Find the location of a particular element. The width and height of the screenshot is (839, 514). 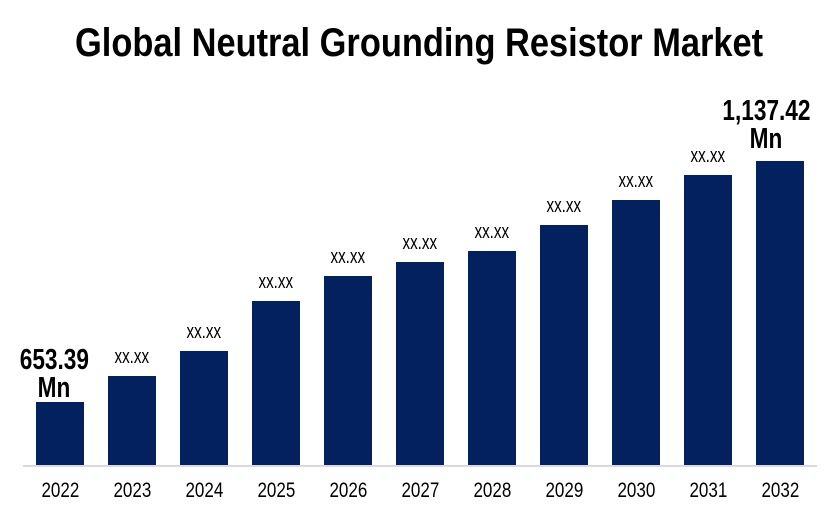

x-axis-label: 2032 is located at coordinates (780, 490).